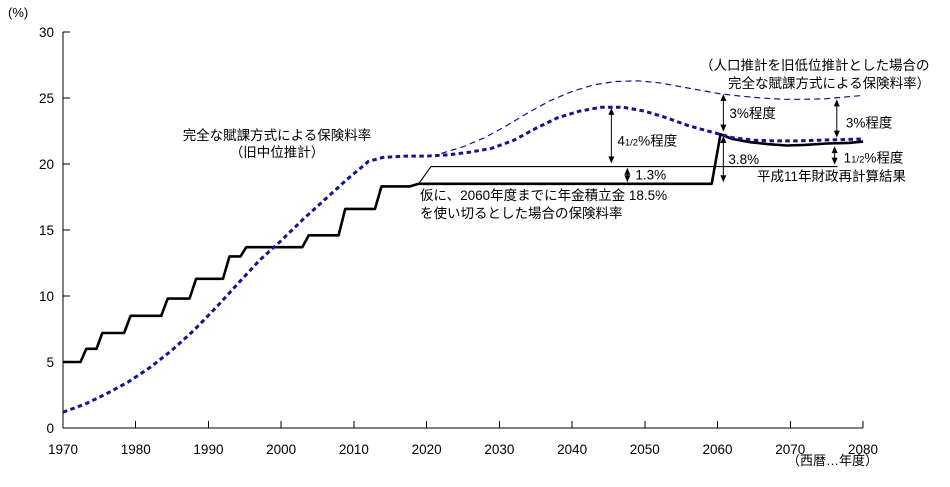  Describe the element at coordinates (869, 122) in the screenshot. I see `annotation-label-diff-3pct-2076: 3%程度` at that location.